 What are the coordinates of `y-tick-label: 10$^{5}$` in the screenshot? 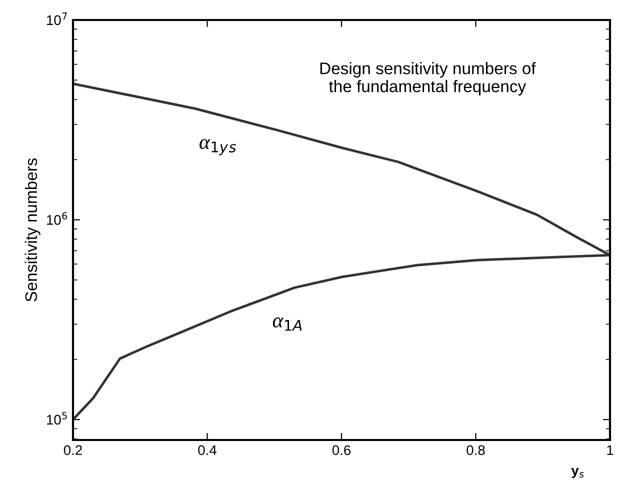 It's located at (56, 418).